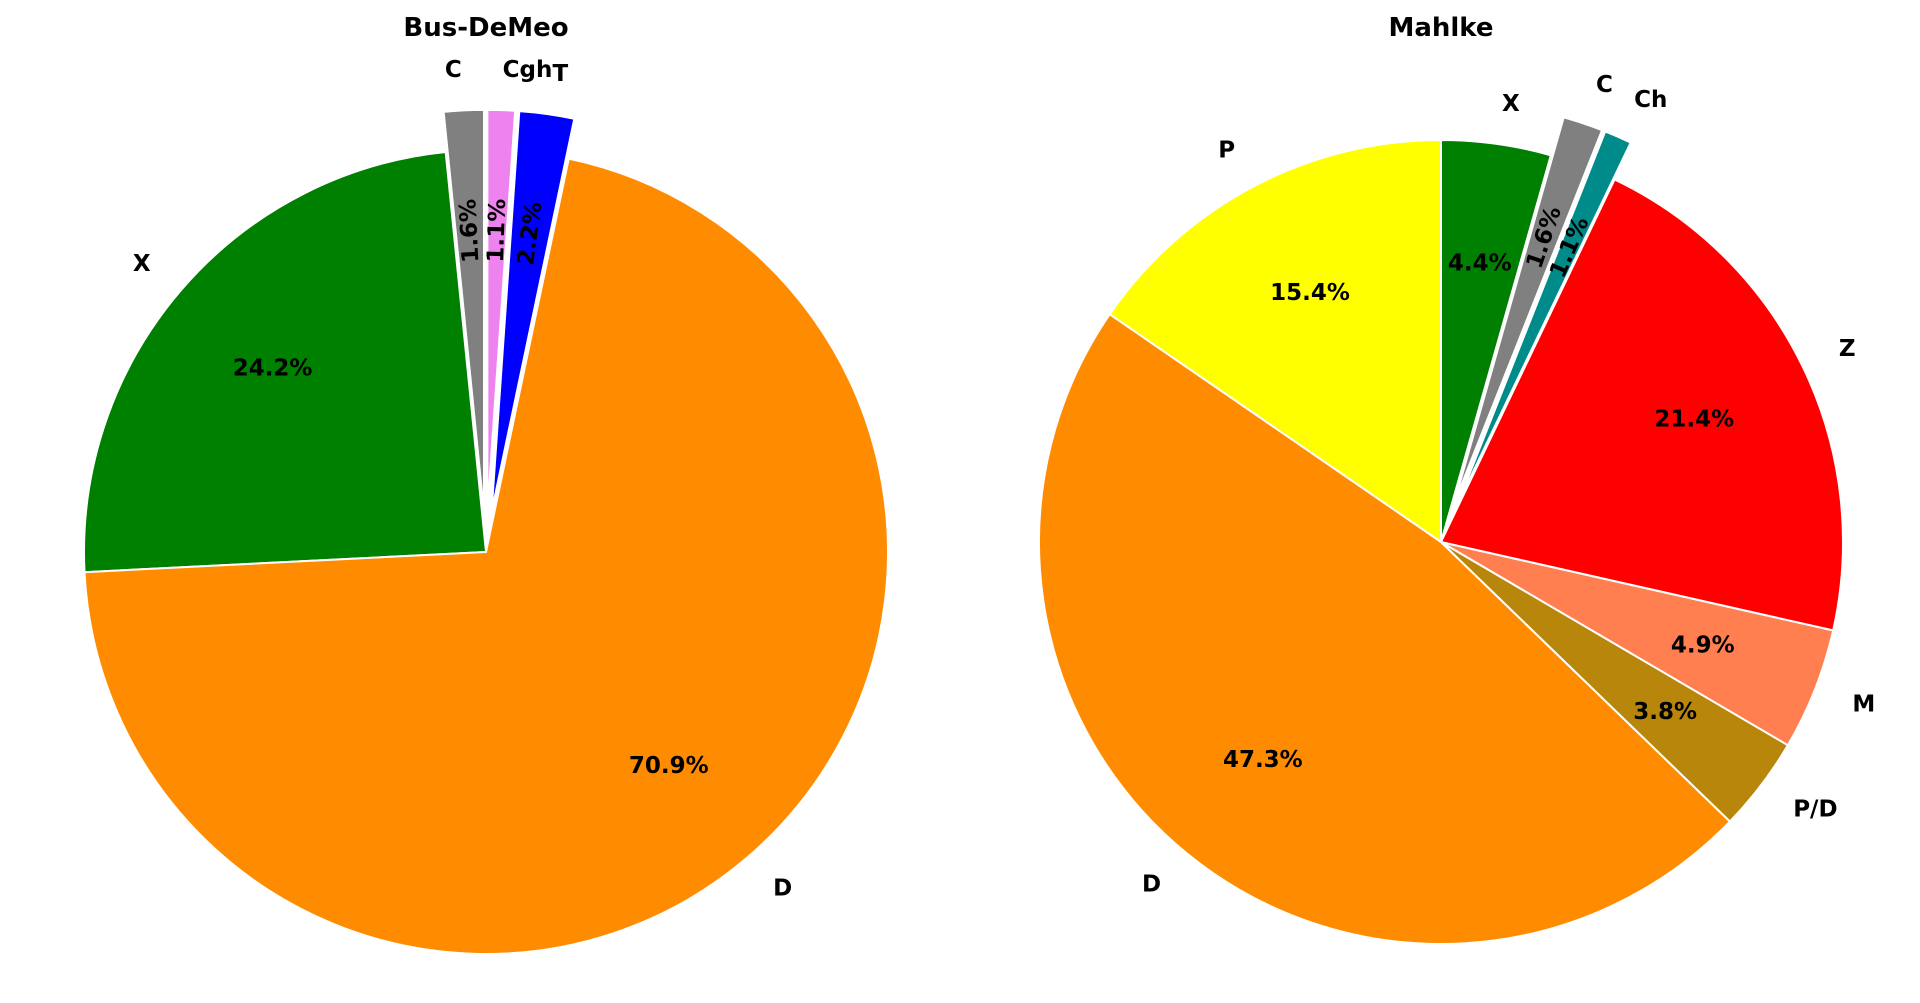 Image resolution: width=1920 pixels, height=1003 pixels. Describe the element at coordinates (669, 766) in the screenshot. I see `slice-percent-label: 70.9%` at that location.